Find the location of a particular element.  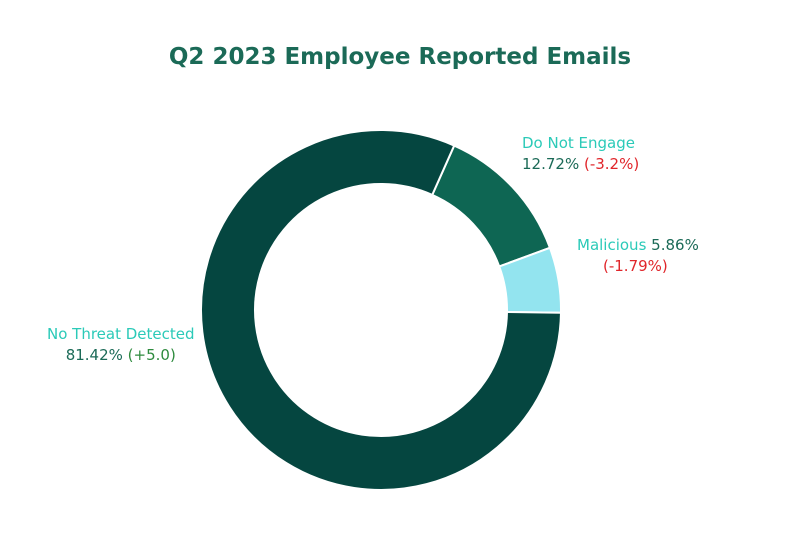

slice-name: No Threat Detected is located at coordinates (121, 334).